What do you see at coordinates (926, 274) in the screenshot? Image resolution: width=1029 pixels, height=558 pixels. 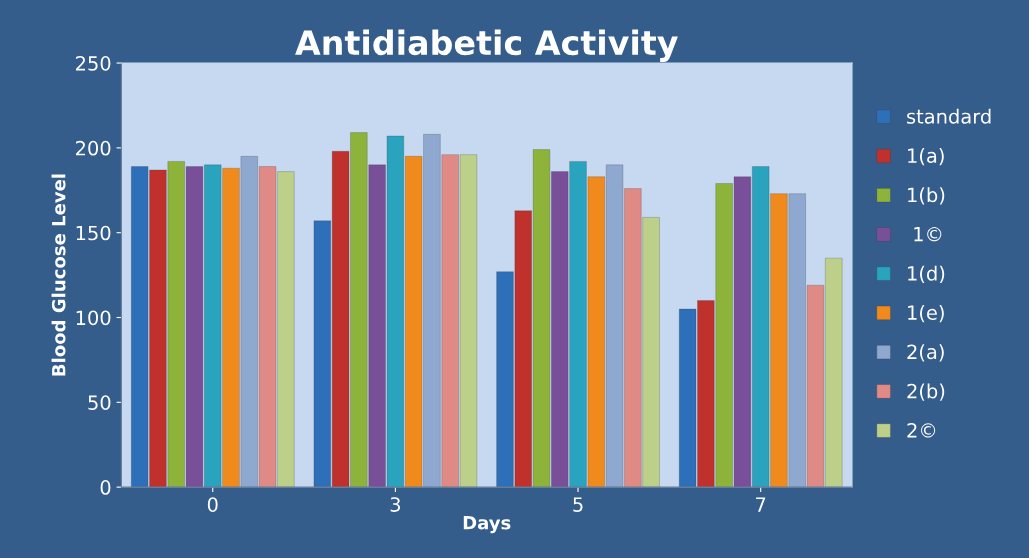 I see `legend-label: 1(d)` at bounding box center [926, 274].